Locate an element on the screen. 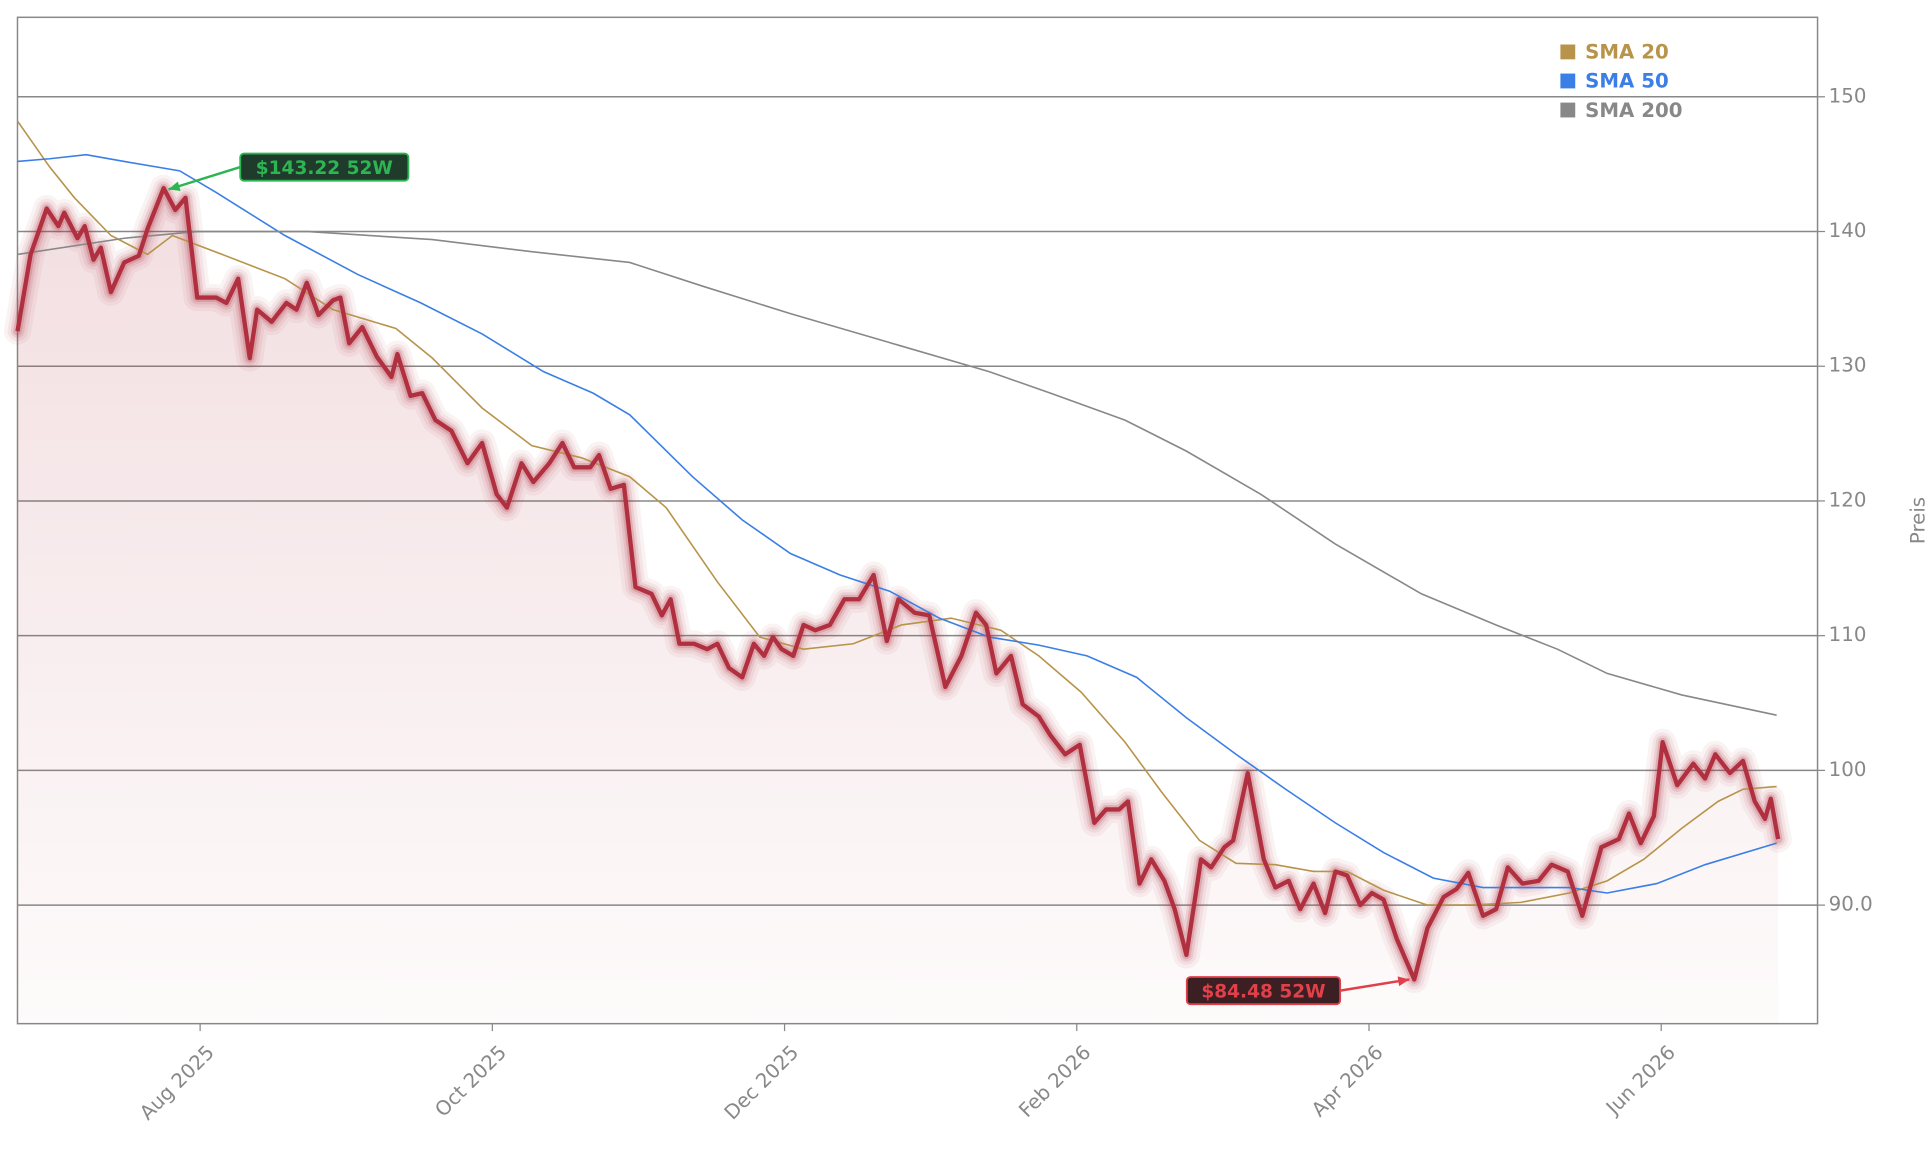  annotation: $84.48 52W is located at coordinates (1297, 991).